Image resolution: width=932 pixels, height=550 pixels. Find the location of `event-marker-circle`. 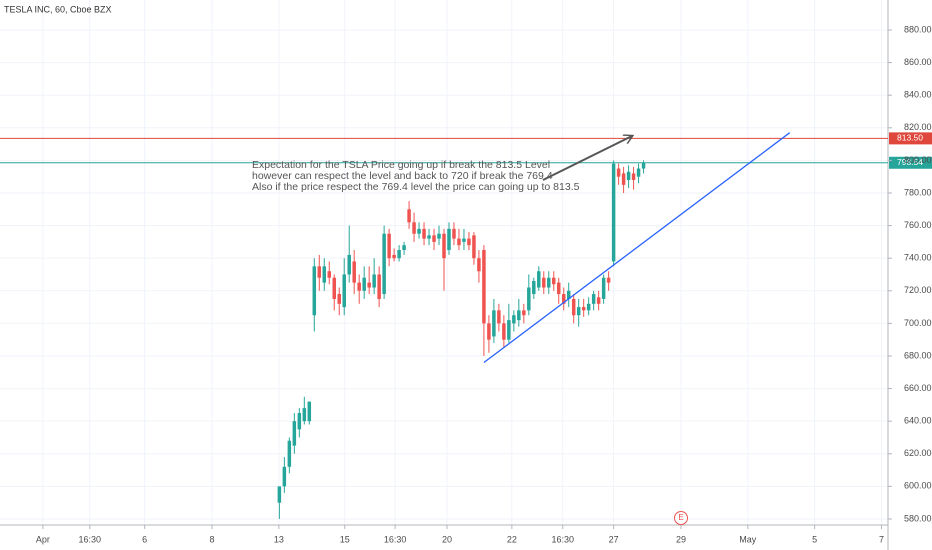

event-marker-circle is located at coordinates (681, 518).